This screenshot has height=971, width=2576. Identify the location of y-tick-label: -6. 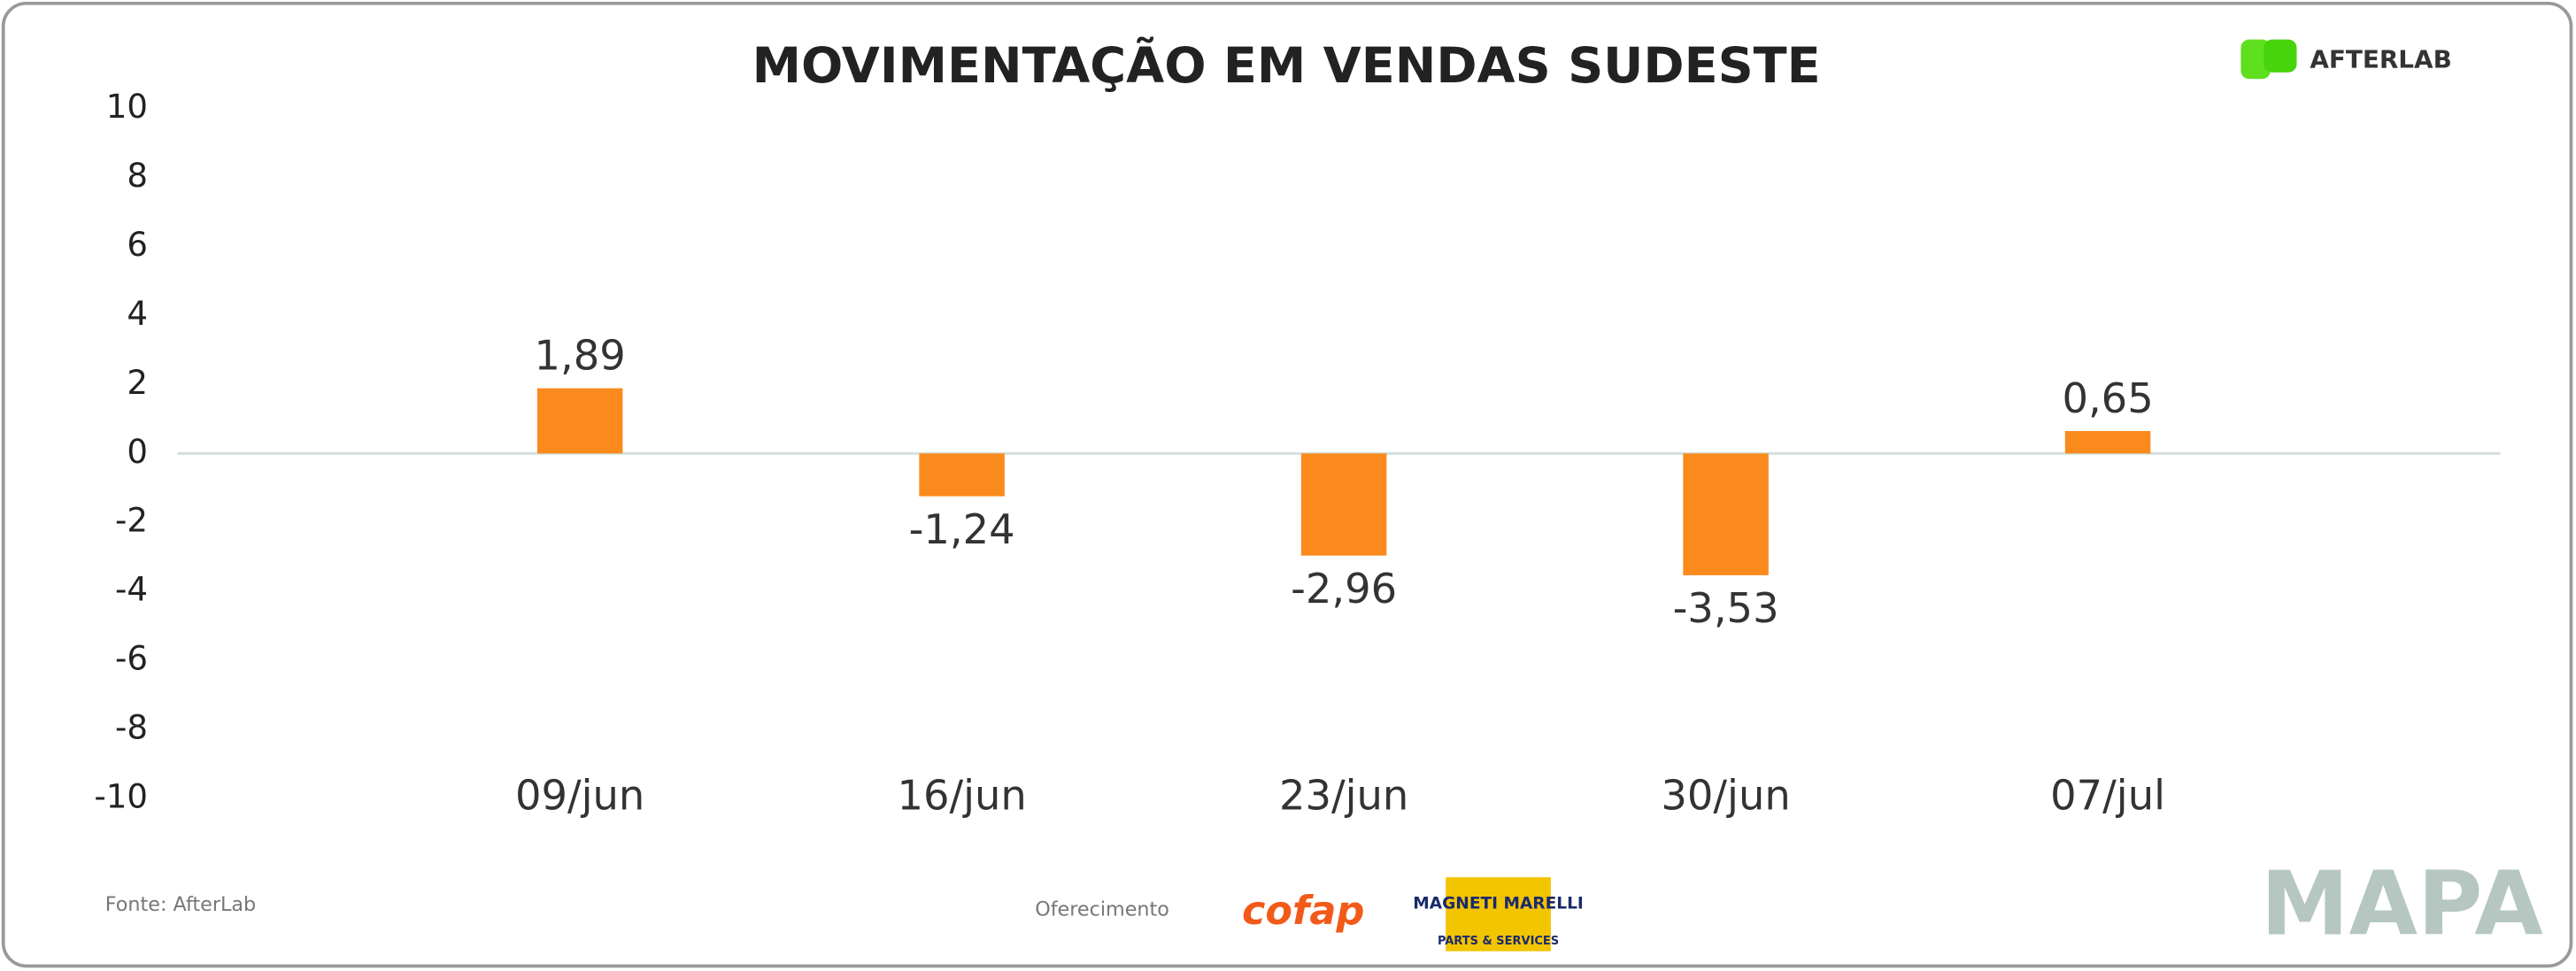
(131, 659).